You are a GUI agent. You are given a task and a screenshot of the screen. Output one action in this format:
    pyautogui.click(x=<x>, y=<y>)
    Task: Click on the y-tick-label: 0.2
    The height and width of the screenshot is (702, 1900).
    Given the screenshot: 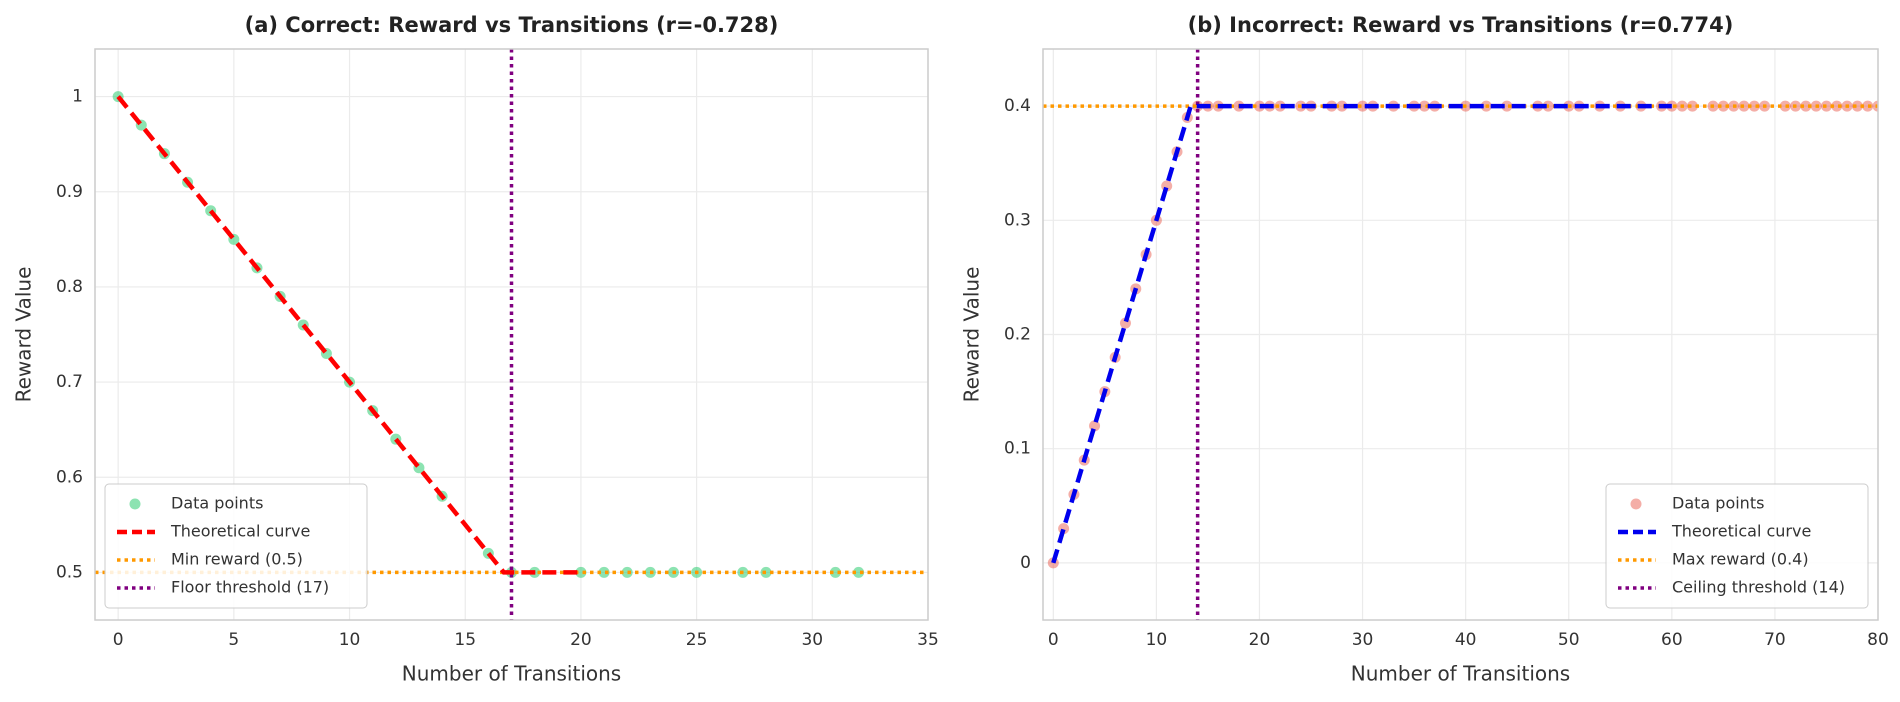 What is the action you would take?
    pyautogui.click(x=1017, y=335)
    